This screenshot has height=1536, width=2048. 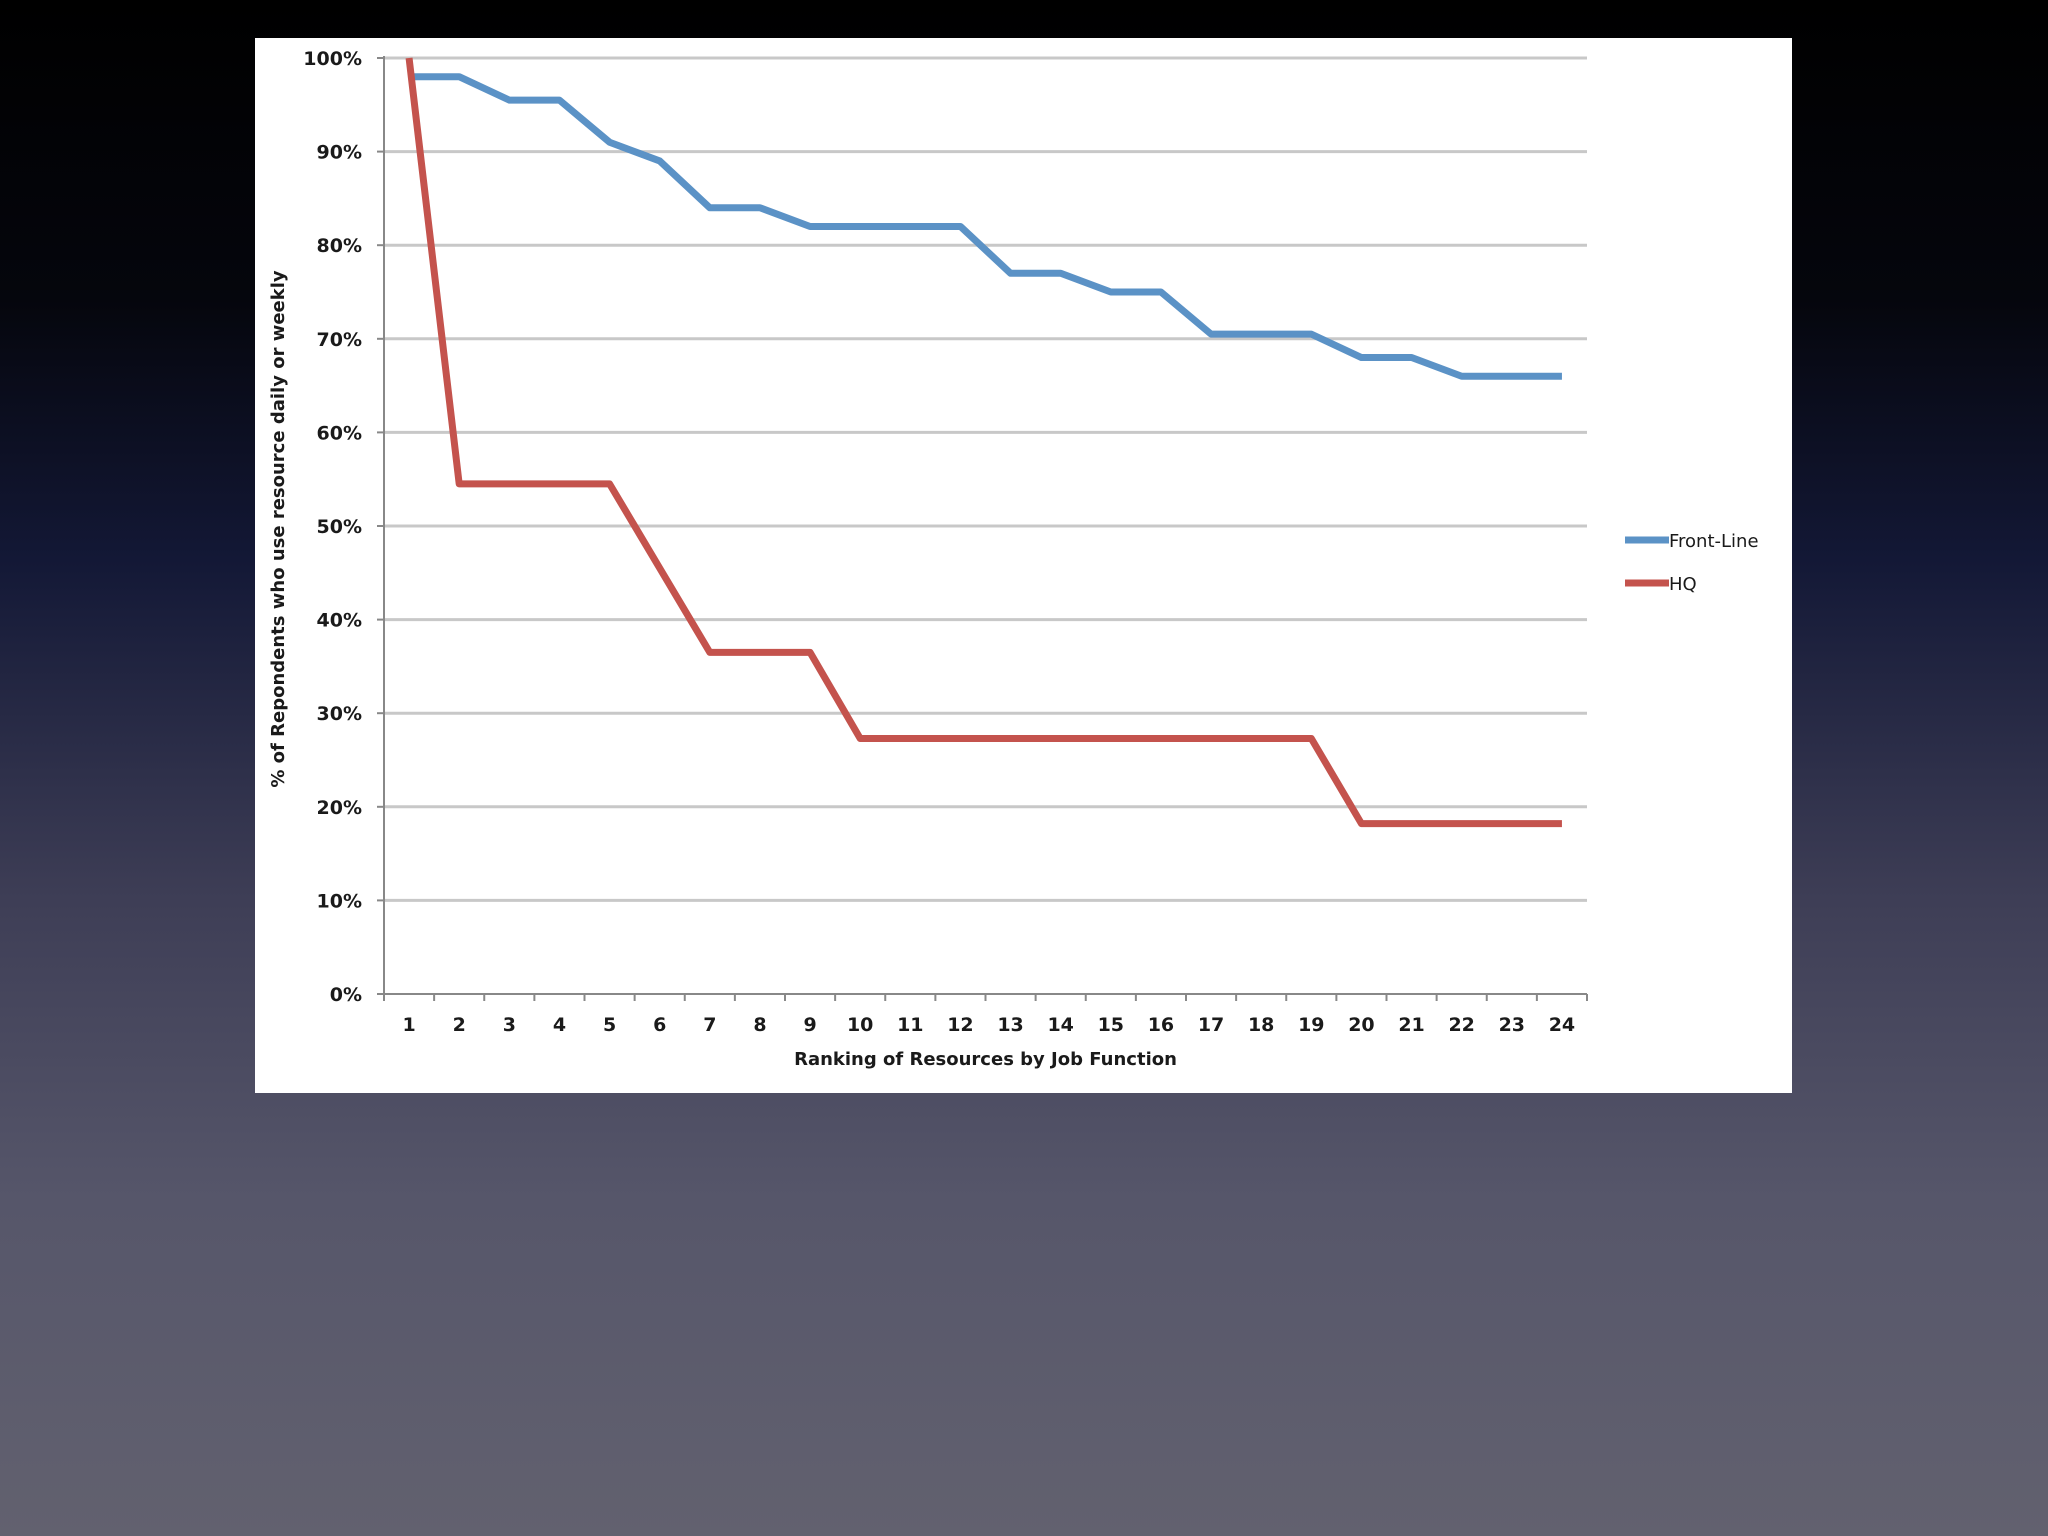 I want to click on x-tick-label: 18, so click(x=1261, y=1025).